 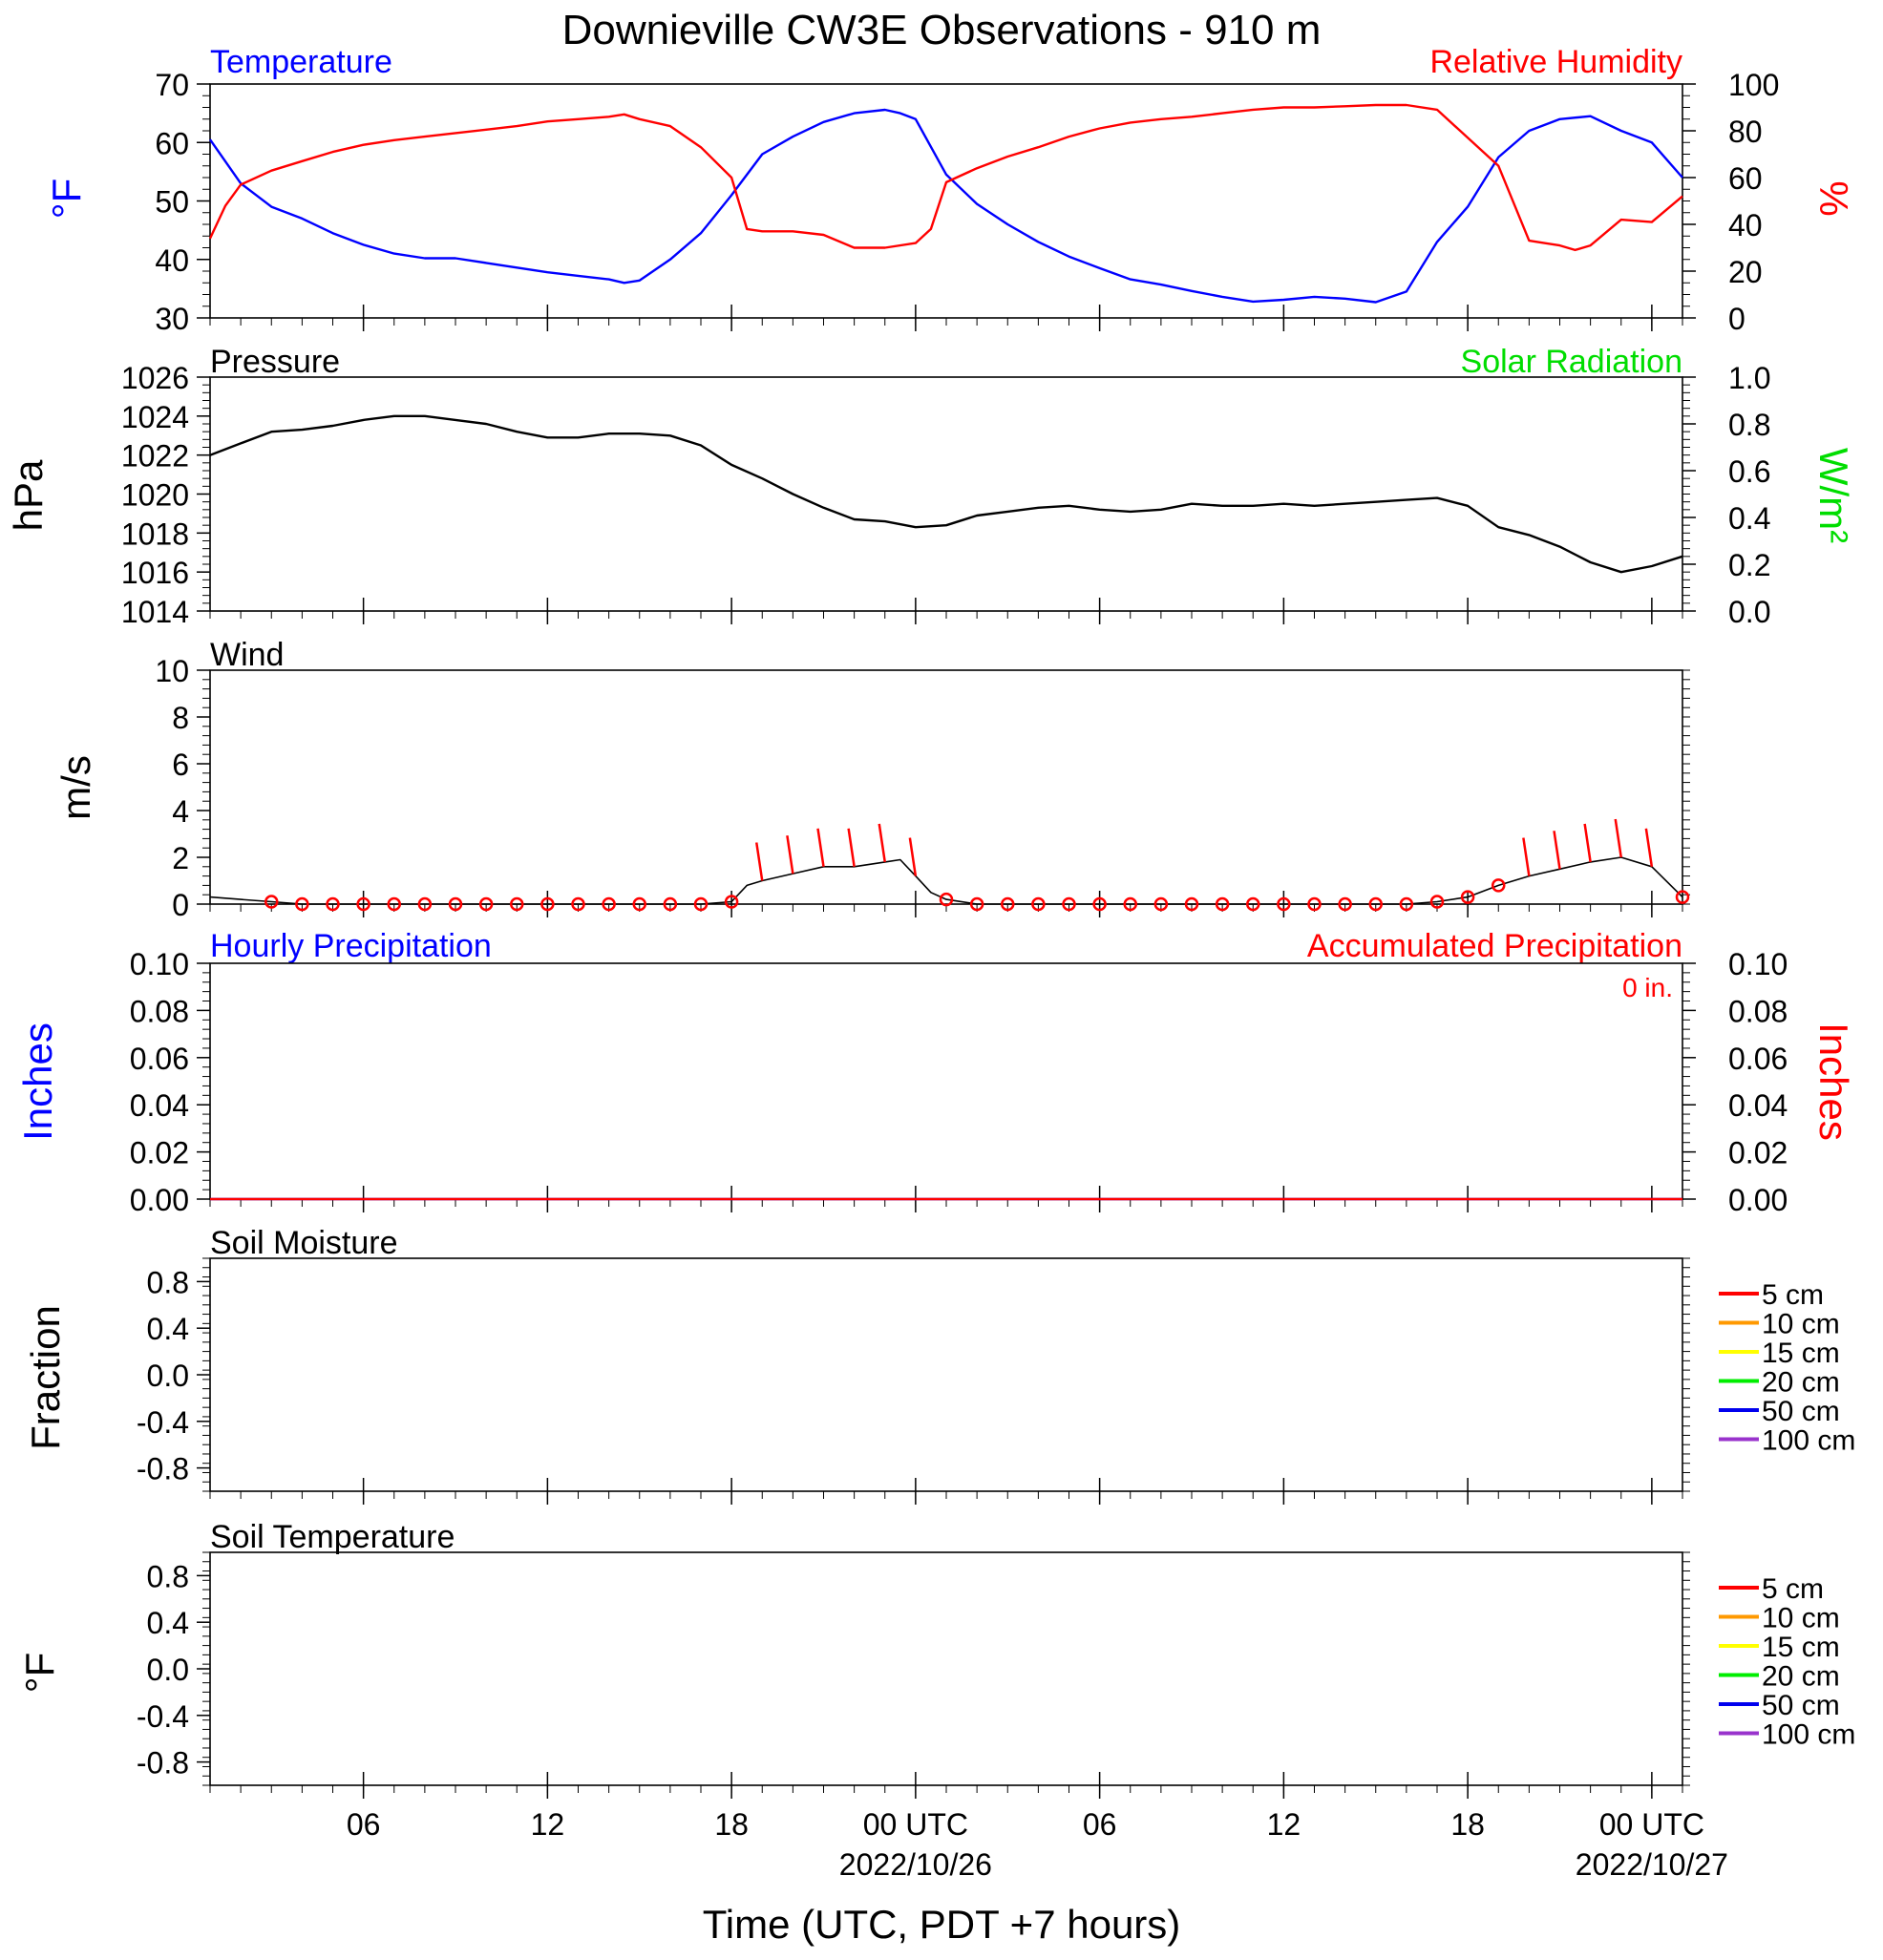 What do you see at coordinates (172, 202) in the screenshot?
I see `temp_rh-left-tick-label: 50` at bounding box center [172, 202].